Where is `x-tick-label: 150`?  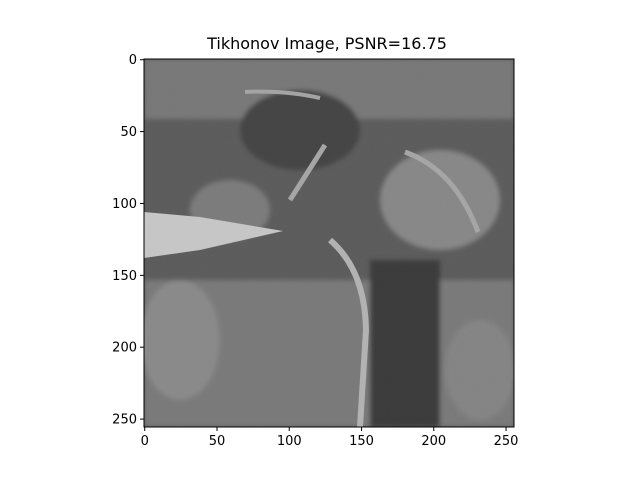 x-tick-label: 150 is located at coordinates (361, 441).